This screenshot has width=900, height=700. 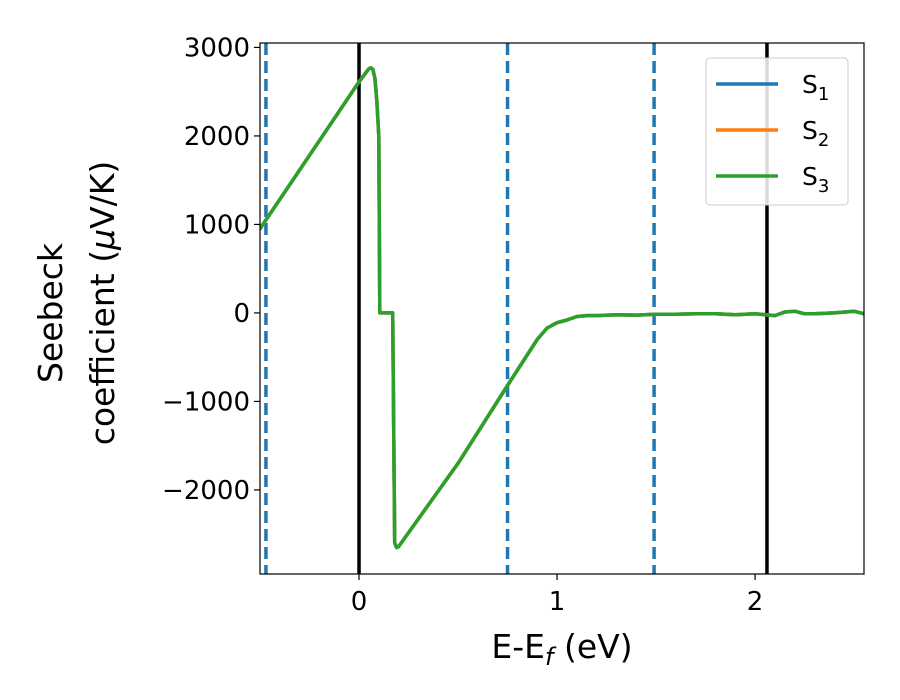 What do you see at coordinates (592, 646) in the screenshot?
I see `x-axis-label-unit: (eV)` at bounding box center [592, 646].